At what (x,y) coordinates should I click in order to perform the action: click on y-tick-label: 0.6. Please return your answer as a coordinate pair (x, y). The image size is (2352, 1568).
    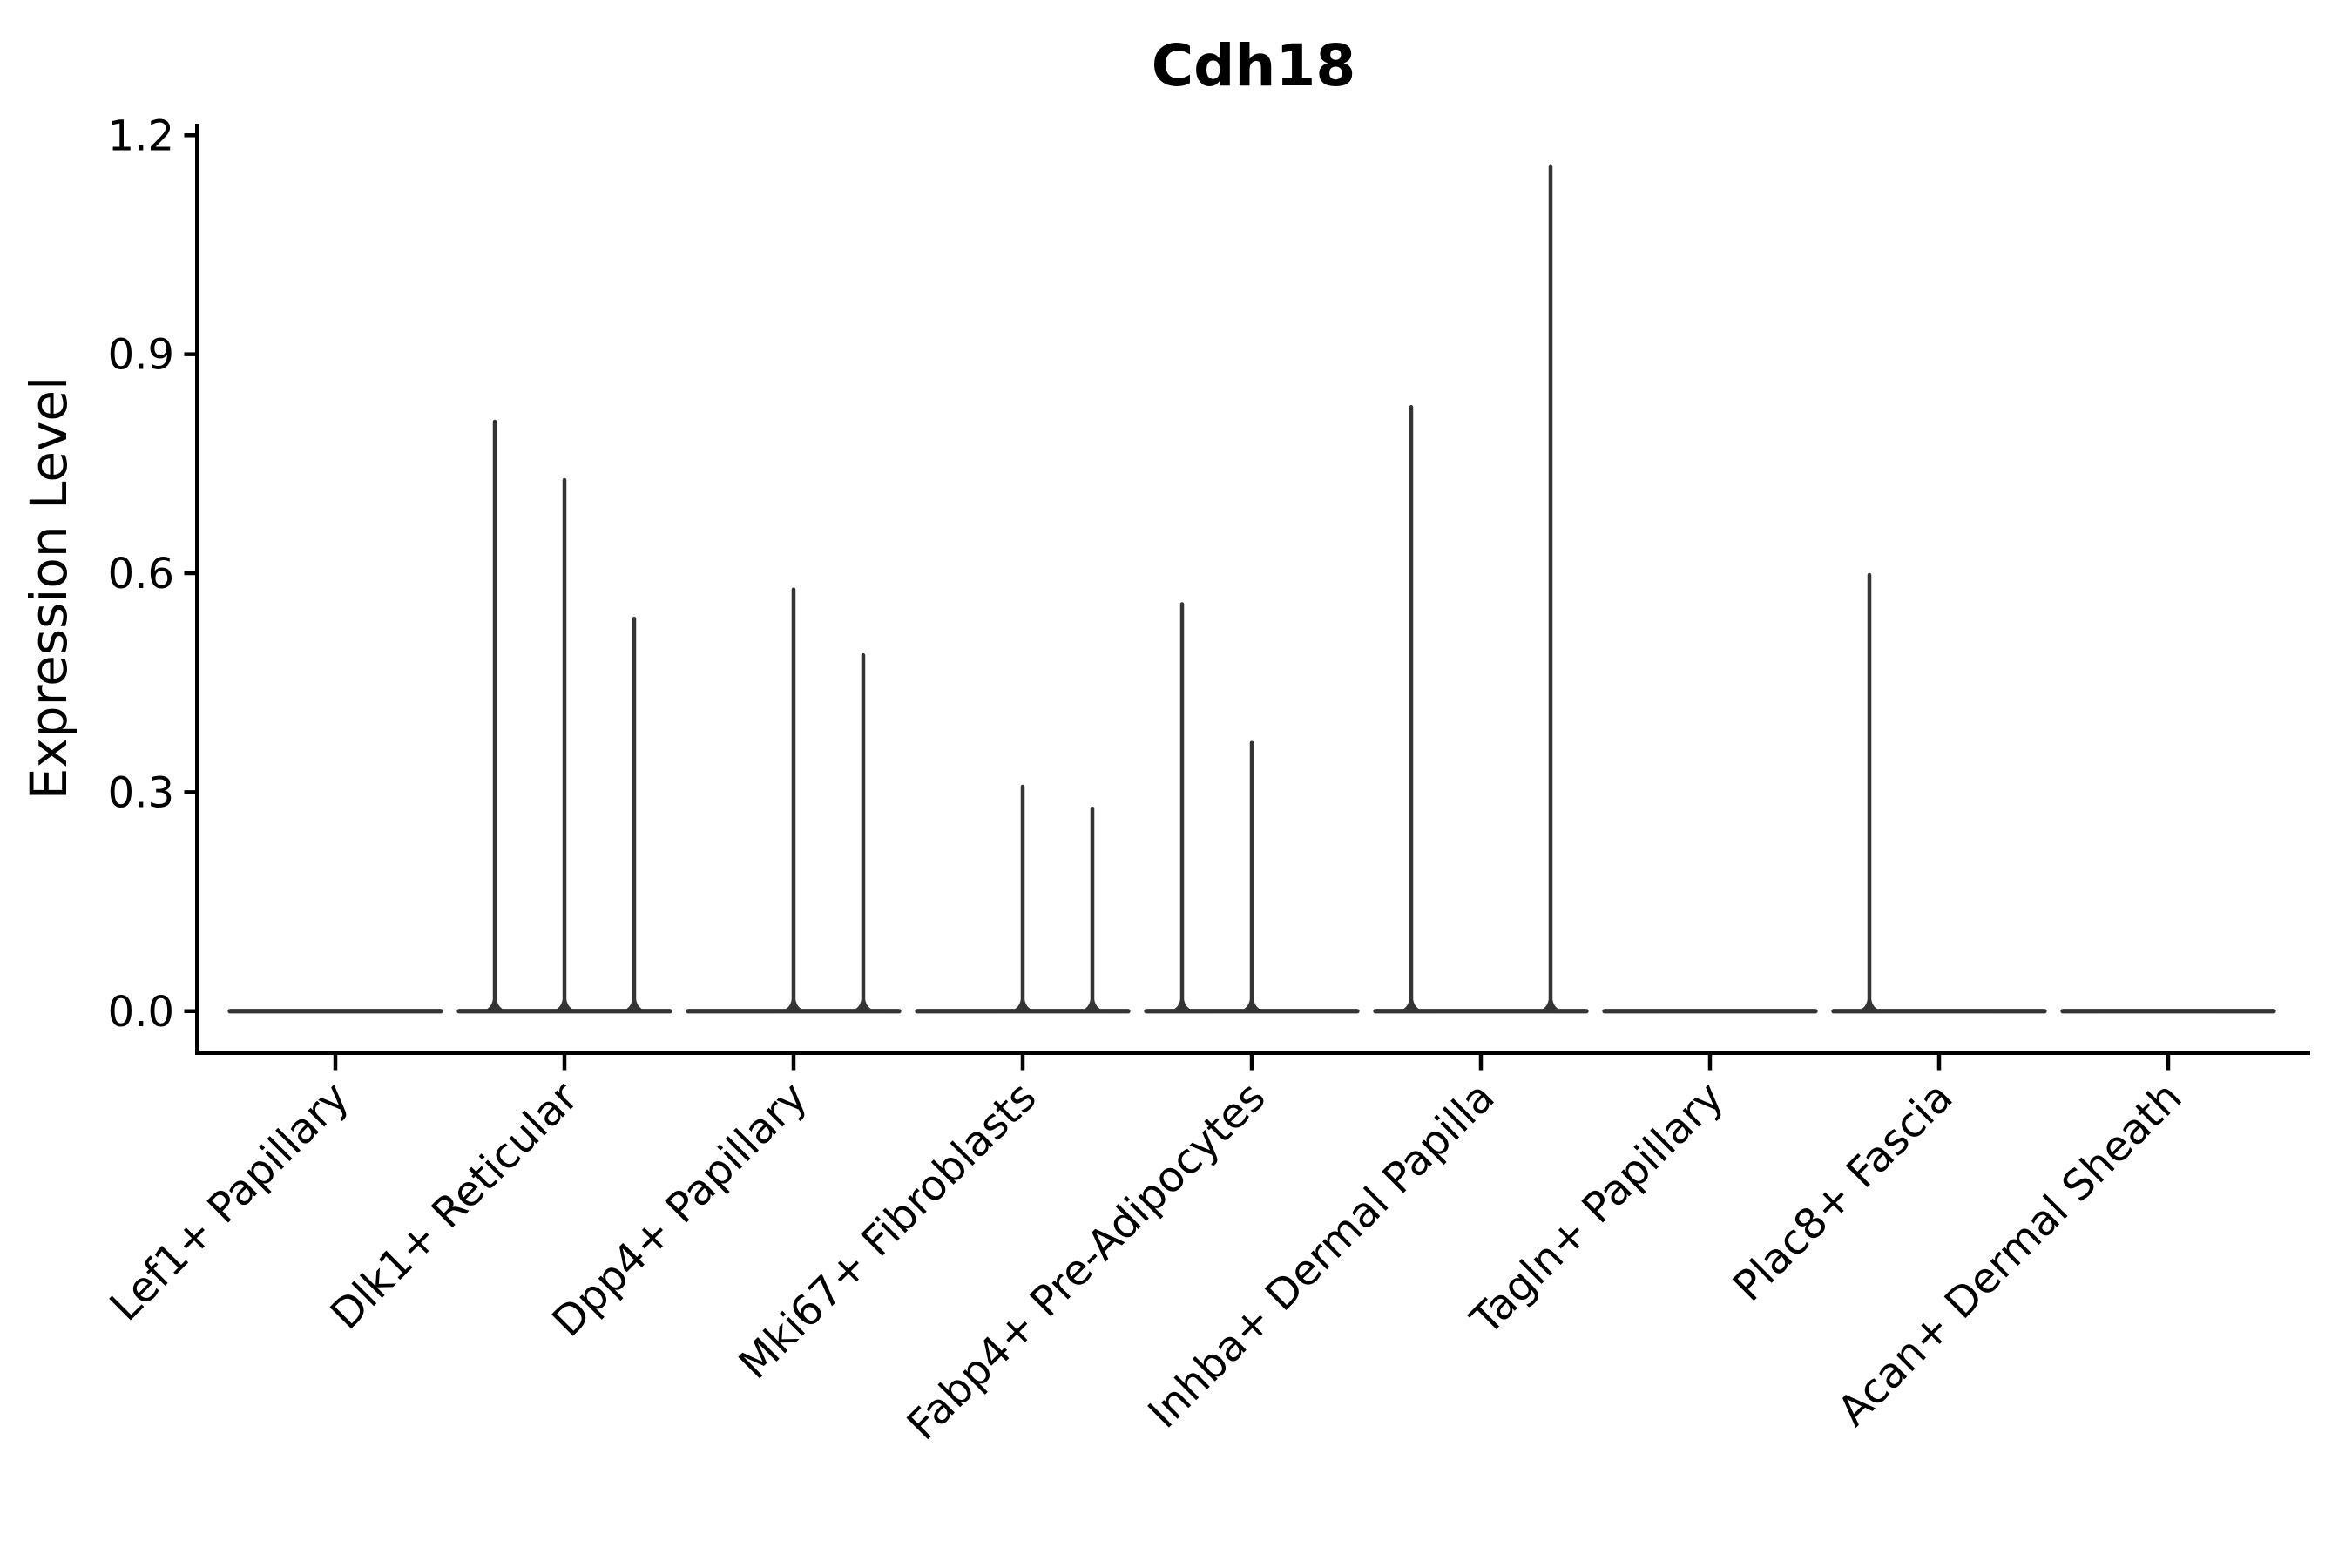
    Looking at the image, I should click on (141, 574).